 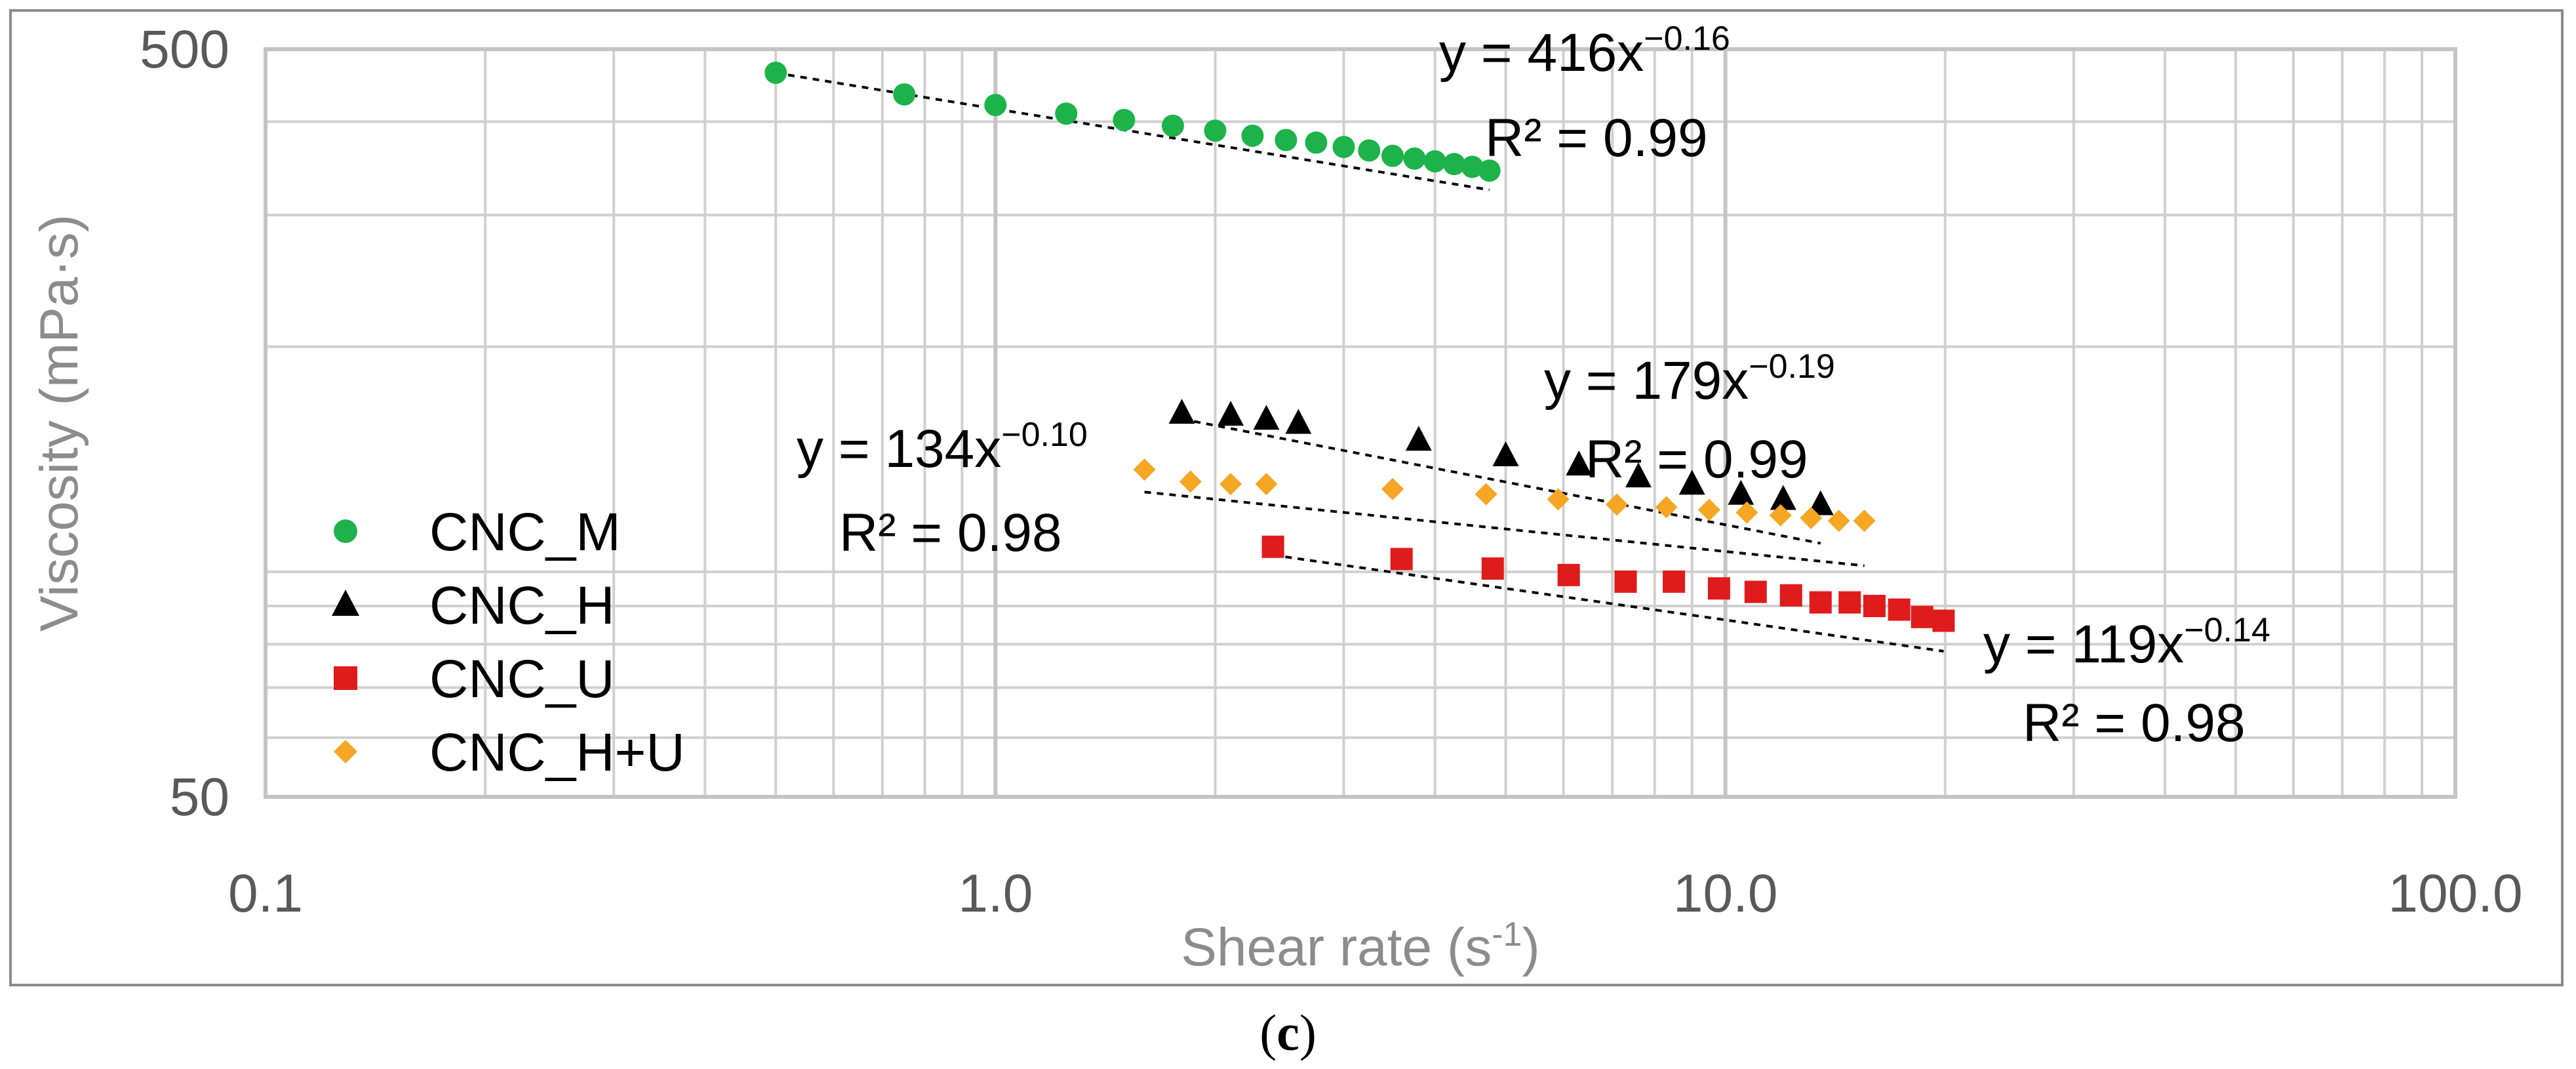 What do you see at coordinates (1507, 935) in the screenshot?
I see `x-axis-title-superscript: -1` at bounding box center [1507, 935].